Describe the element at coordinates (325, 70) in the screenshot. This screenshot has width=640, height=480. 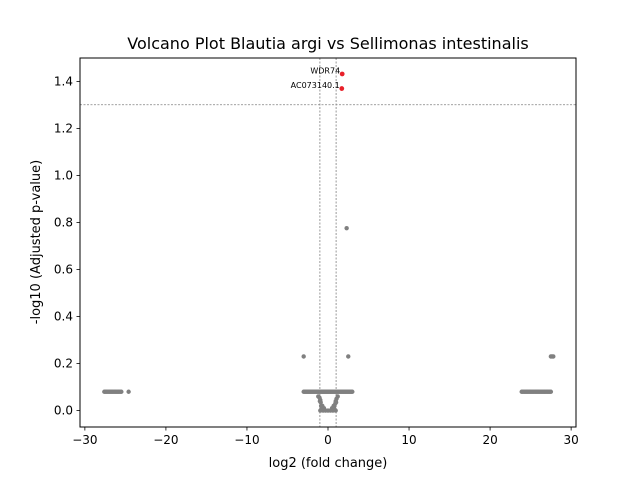
I see `point-label: WDR74` at that location.